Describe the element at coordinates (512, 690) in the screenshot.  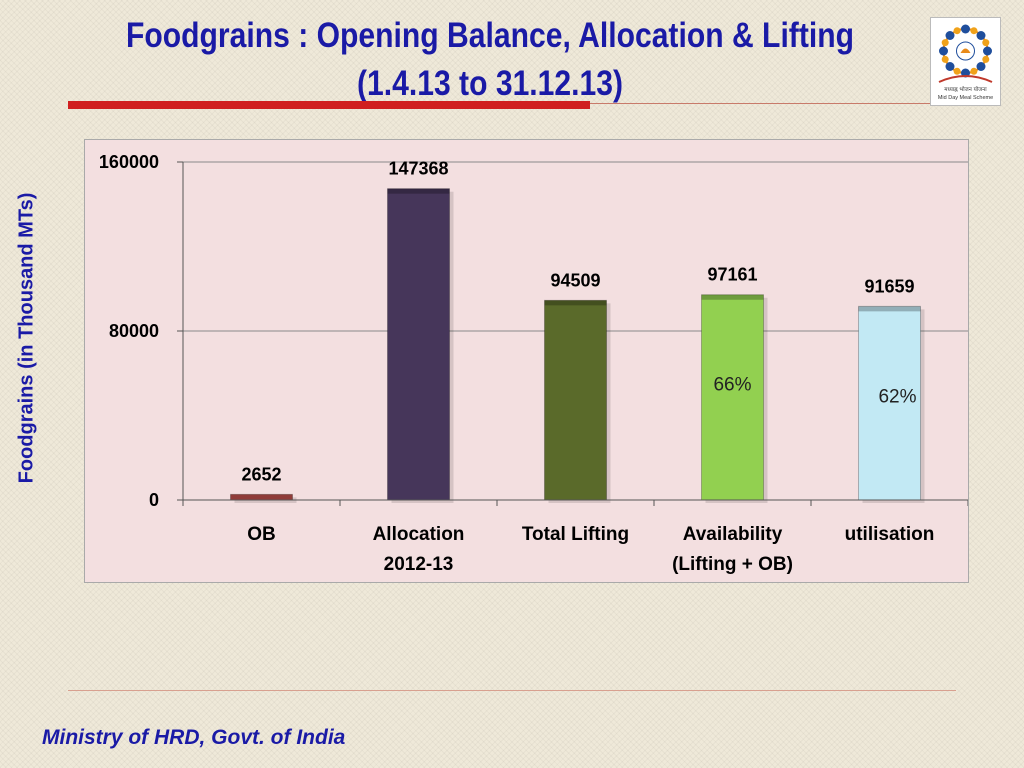
I see `footer-divider` at that location.